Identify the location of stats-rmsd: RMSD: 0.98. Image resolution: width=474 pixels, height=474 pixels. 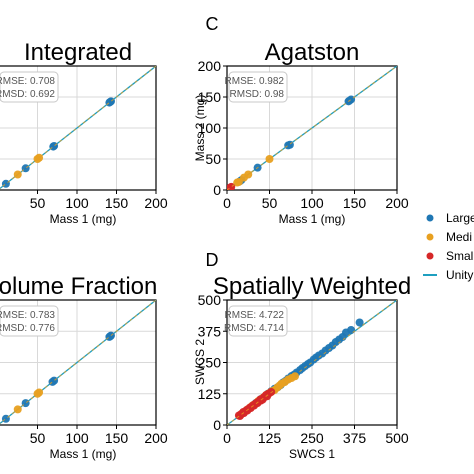
(257, 94).